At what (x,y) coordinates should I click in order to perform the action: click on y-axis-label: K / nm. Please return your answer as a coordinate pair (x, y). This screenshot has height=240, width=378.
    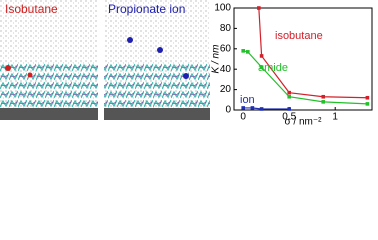
    Looking at the image, I should click on (216, 59).